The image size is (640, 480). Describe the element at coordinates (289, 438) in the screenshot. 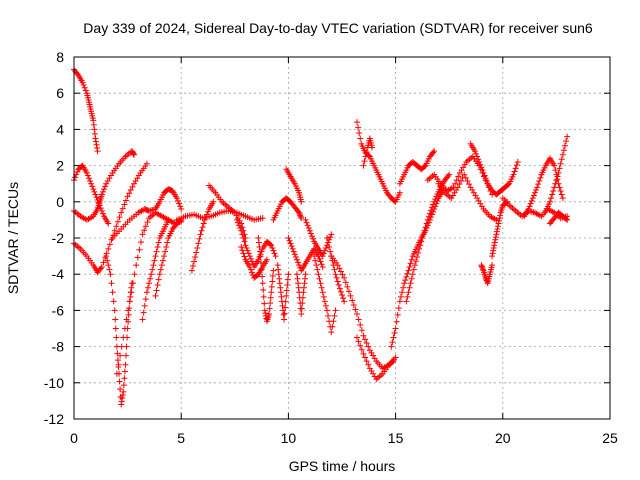

I see `x-tick-label: 10` at that location.